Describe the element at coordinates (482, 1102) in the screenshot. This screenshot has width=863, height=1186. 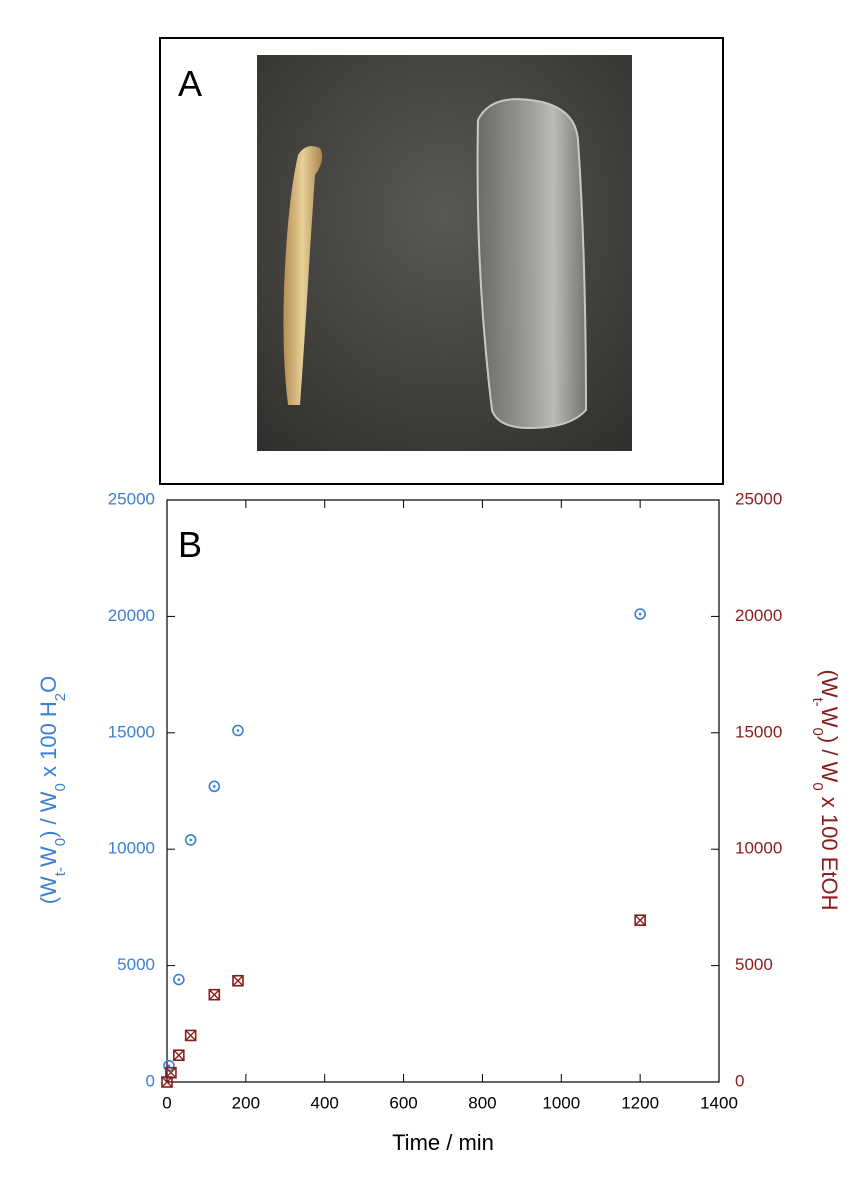
I see `x-tick-label: 800` at that location.